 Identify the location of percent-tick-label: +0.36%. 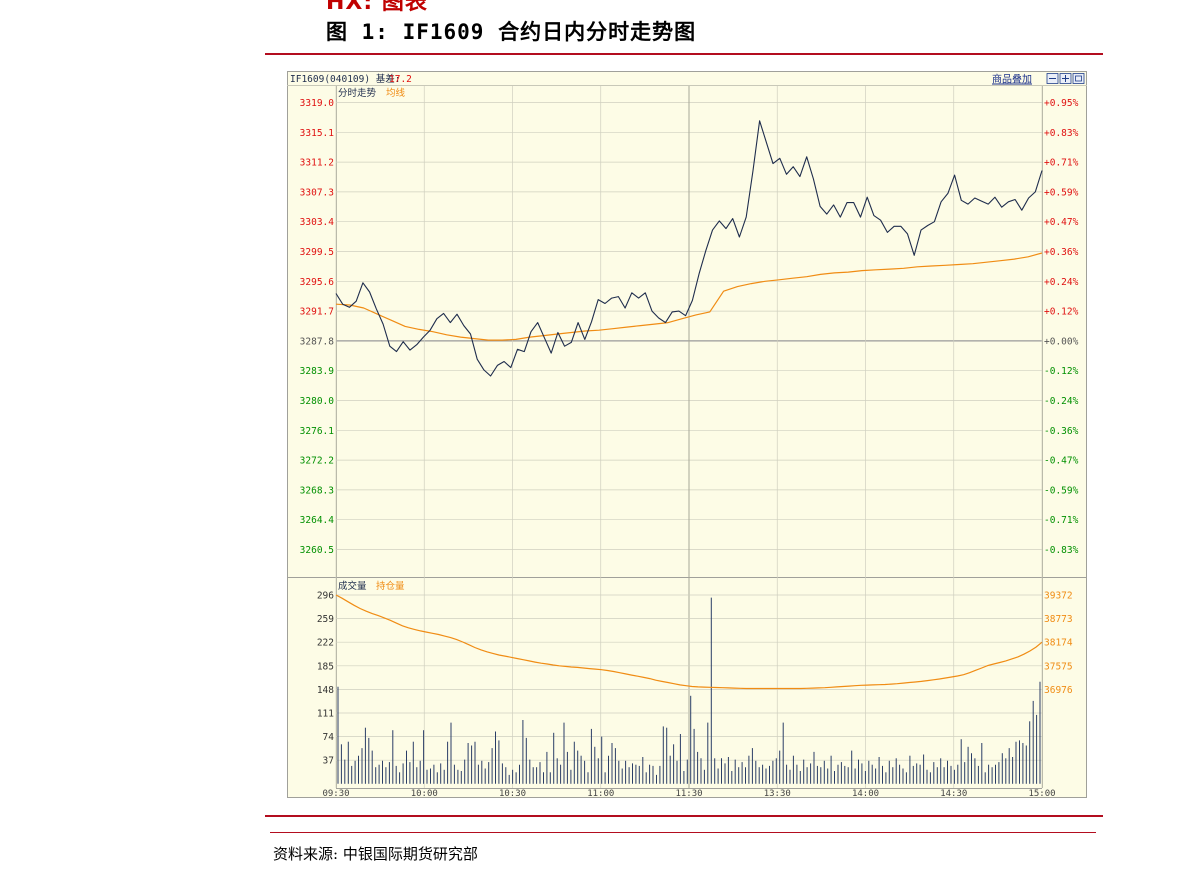
(1061, 252).